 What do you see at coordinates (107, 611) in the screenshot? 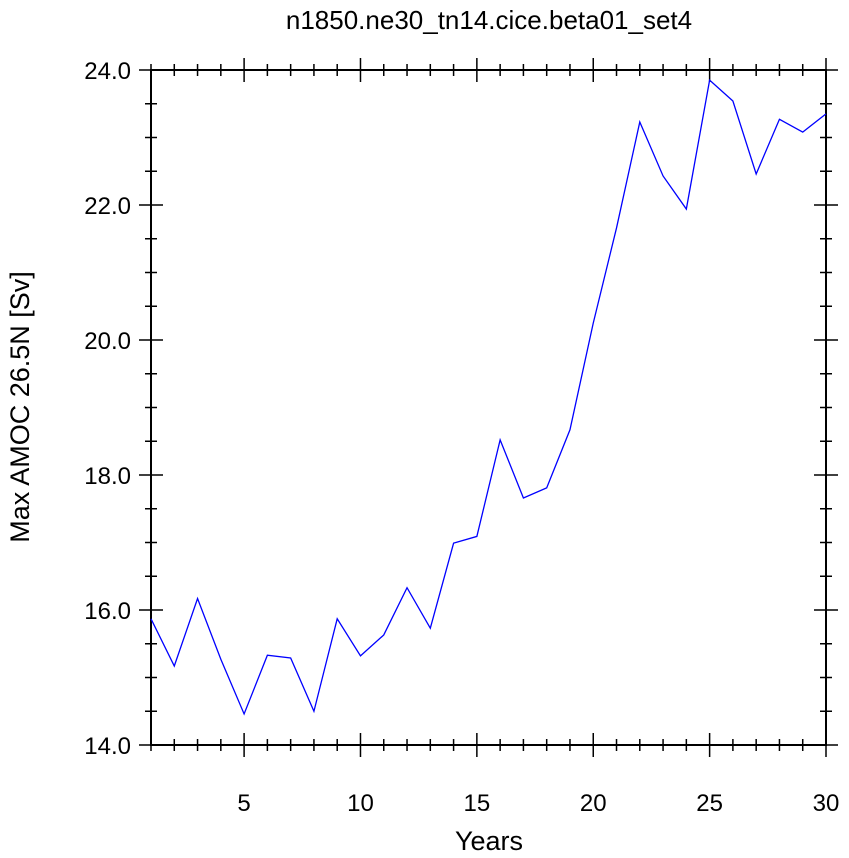
I see `y-tick-label: 16.0` at bounding box center [107, 611].